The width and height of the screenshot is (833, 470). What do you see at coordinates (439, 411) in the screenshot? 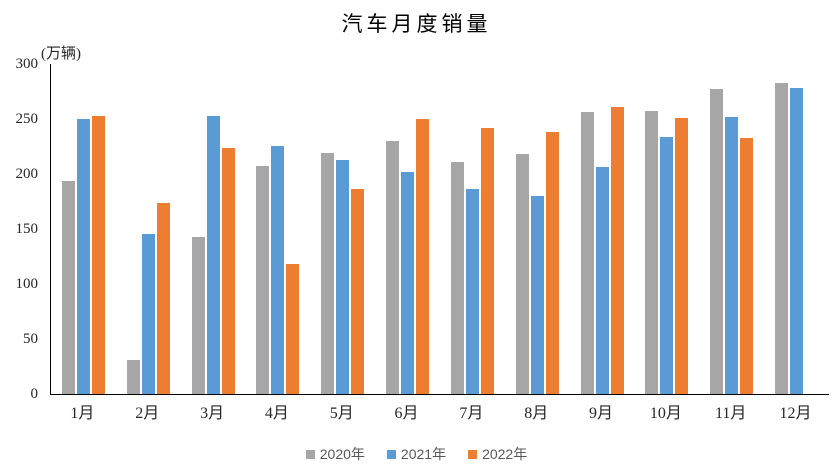
I see `x-axis-labels: 1月 2月 3月 4月 5月 6月 7月 8月 9月 10月 11月 12月` at bounding box center [439, 411].